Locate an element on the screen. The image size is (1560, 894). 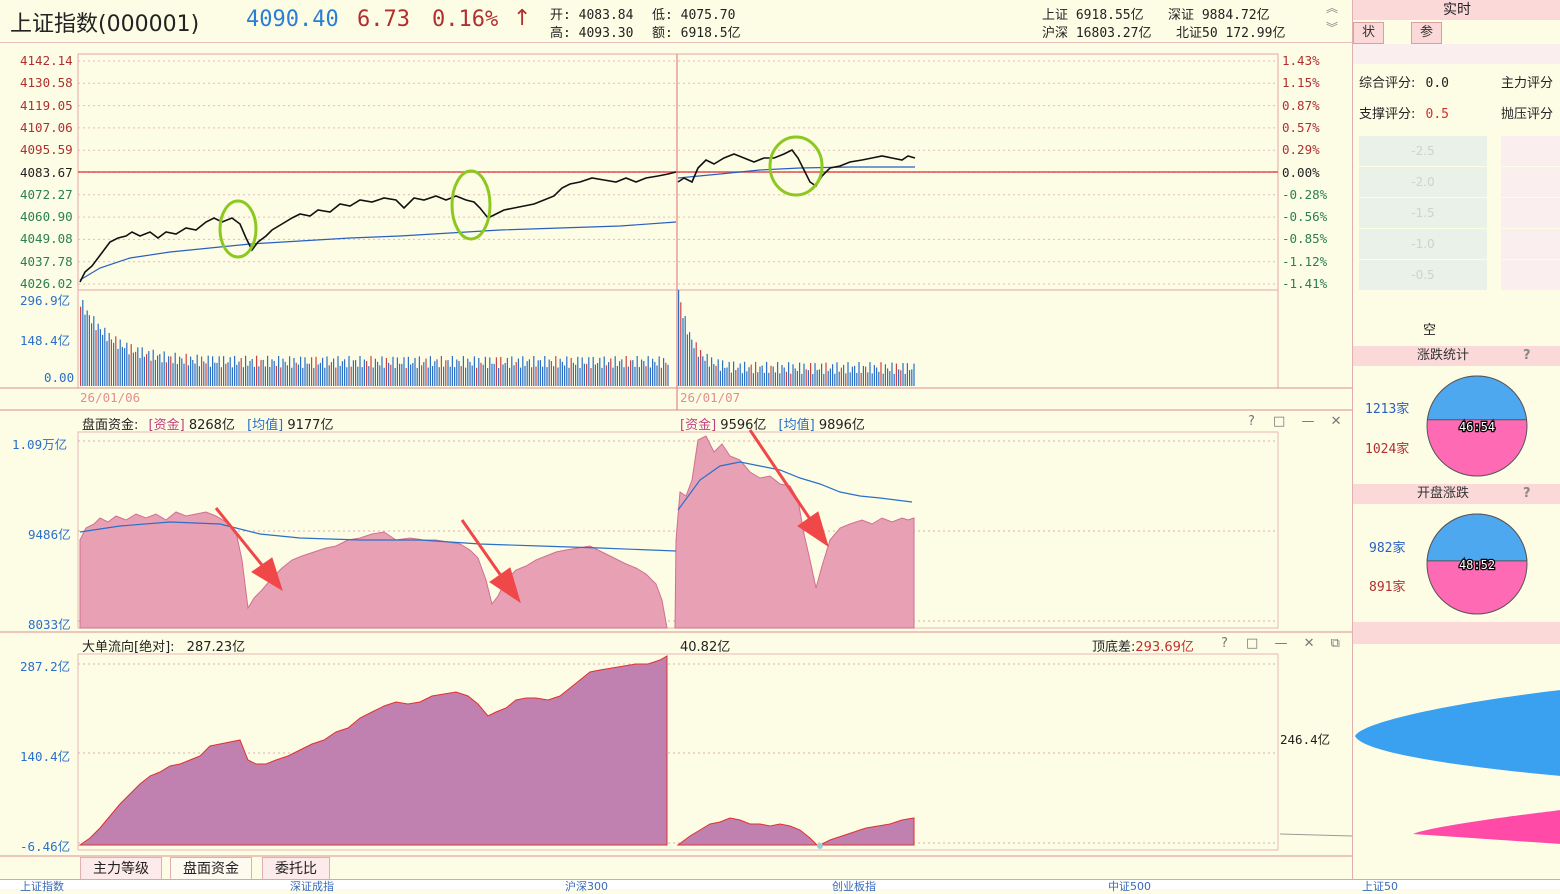
high-price: 高: 4093.30 is located at coordinates (591, 31).